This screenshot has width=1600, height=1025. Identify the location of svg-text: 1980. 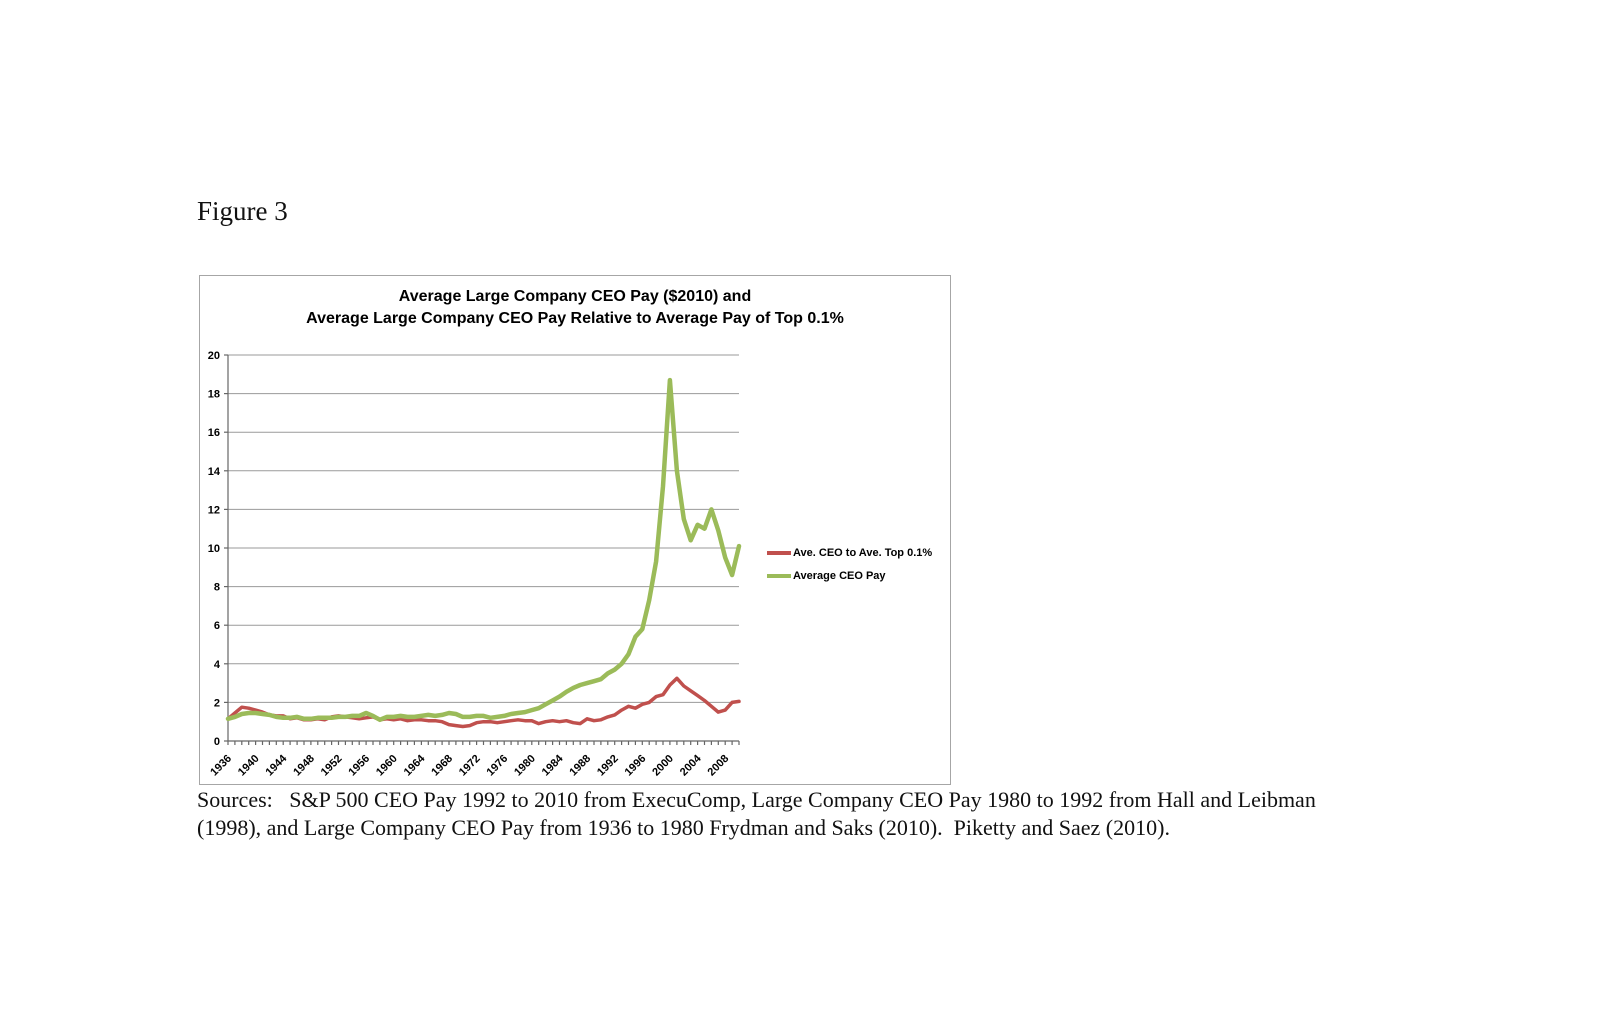
(525, 766).